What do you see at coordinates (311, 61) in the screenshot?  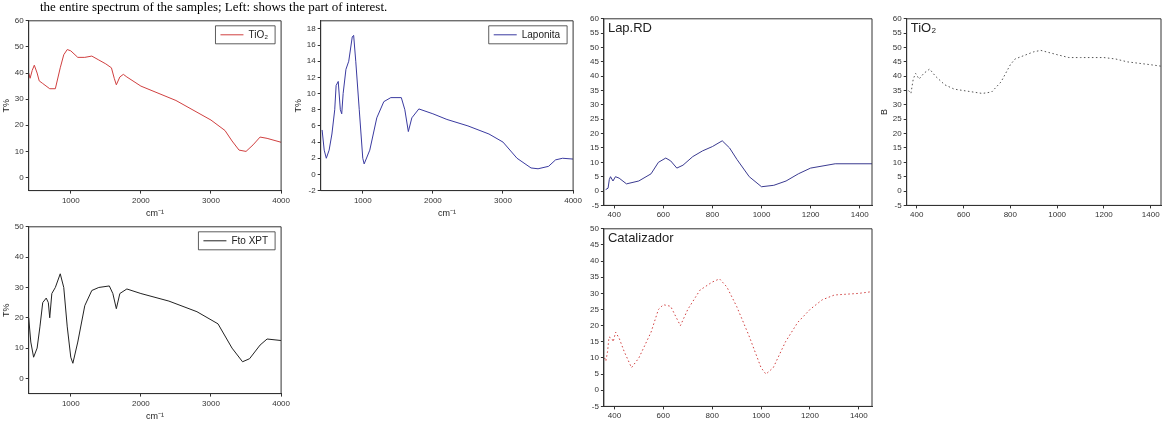 I see `y-tick-label: 14` at bounding box center [311, 61].